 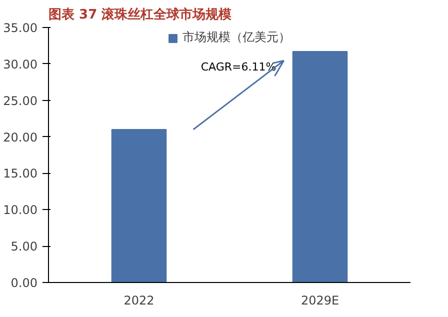 I want to click on y-tick-label: 10.00, so click(x=20, y=210).